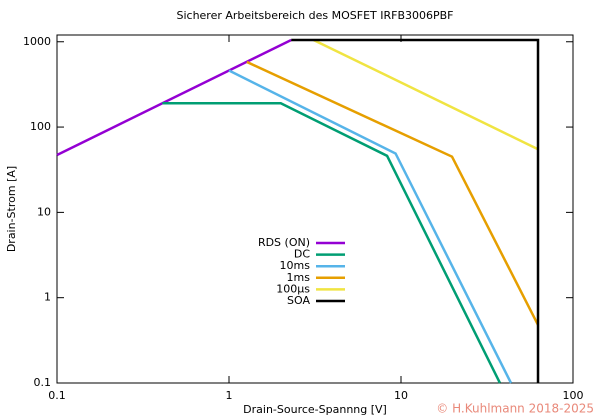 The height and width of the screenshot is (420, 600). What do you see at coordinates (401, 395) in the screenshot?
I see `x-tick-label: 10` at bounding box center [401, 395].